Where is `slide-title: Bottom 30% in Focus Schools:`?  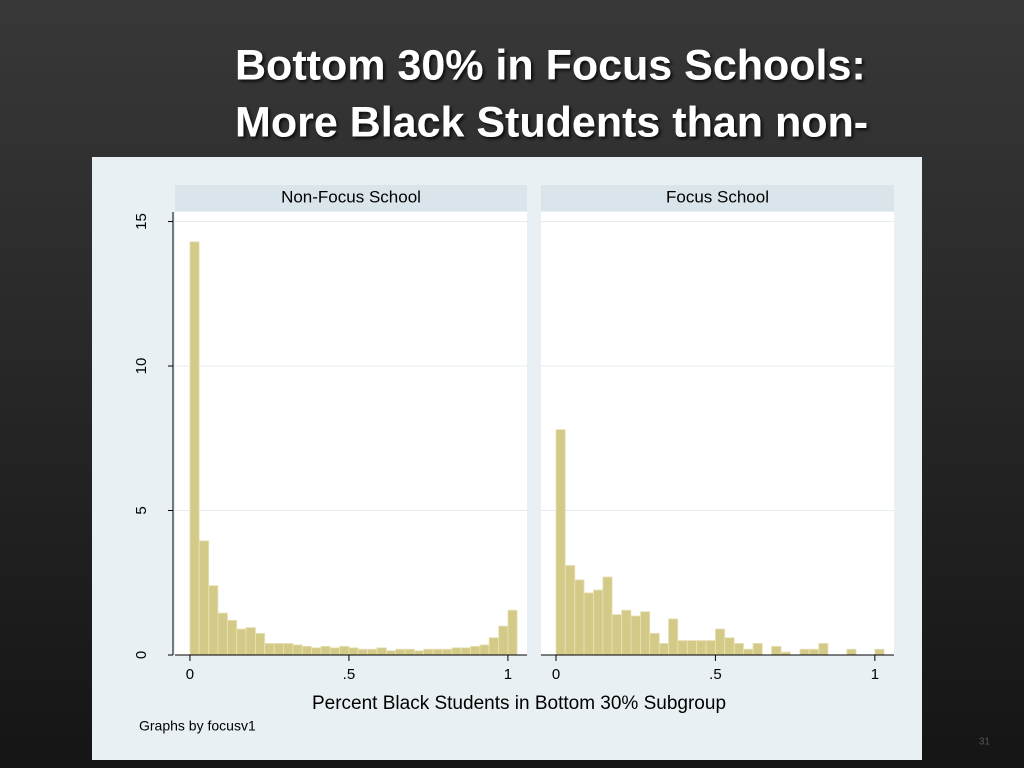 slide-title: Bottom 30% in Focus Schools: is located at coordinates (550, 65).